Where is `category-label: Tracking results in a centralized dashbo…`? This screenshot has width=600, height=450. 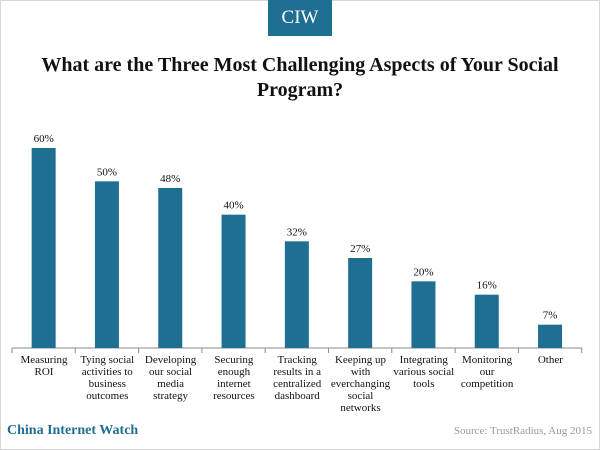 category-label: Tracking results in a centralized dashbo… is located at coordinates (297, 378).